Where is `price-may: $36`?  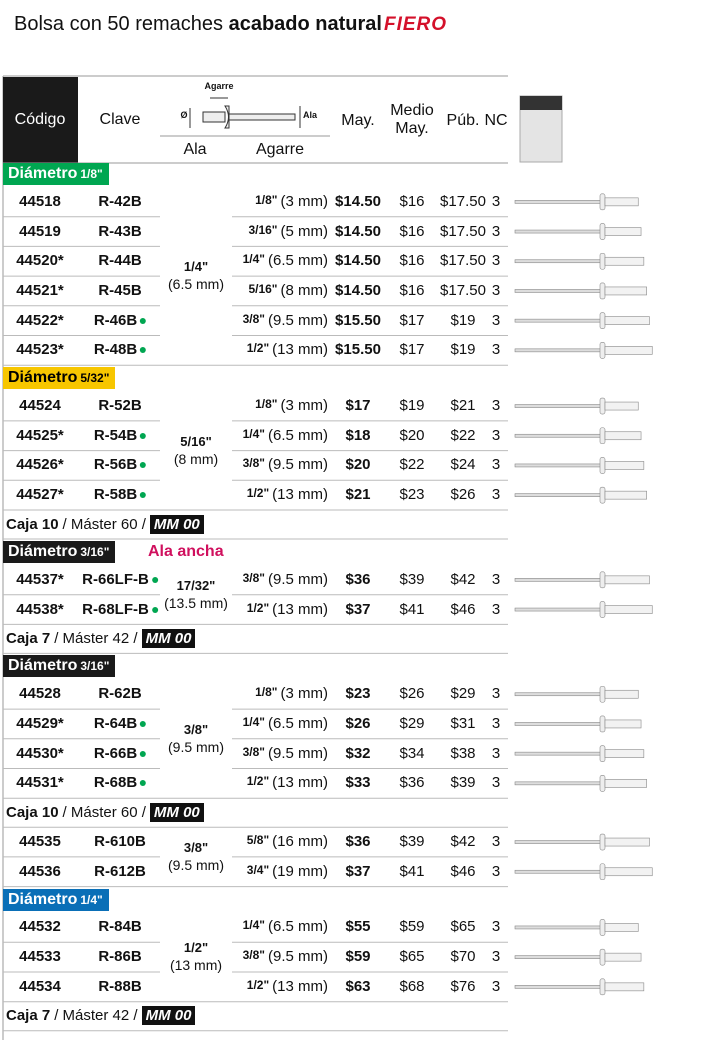
price-may: $36 is located at coordinates (358, 842).